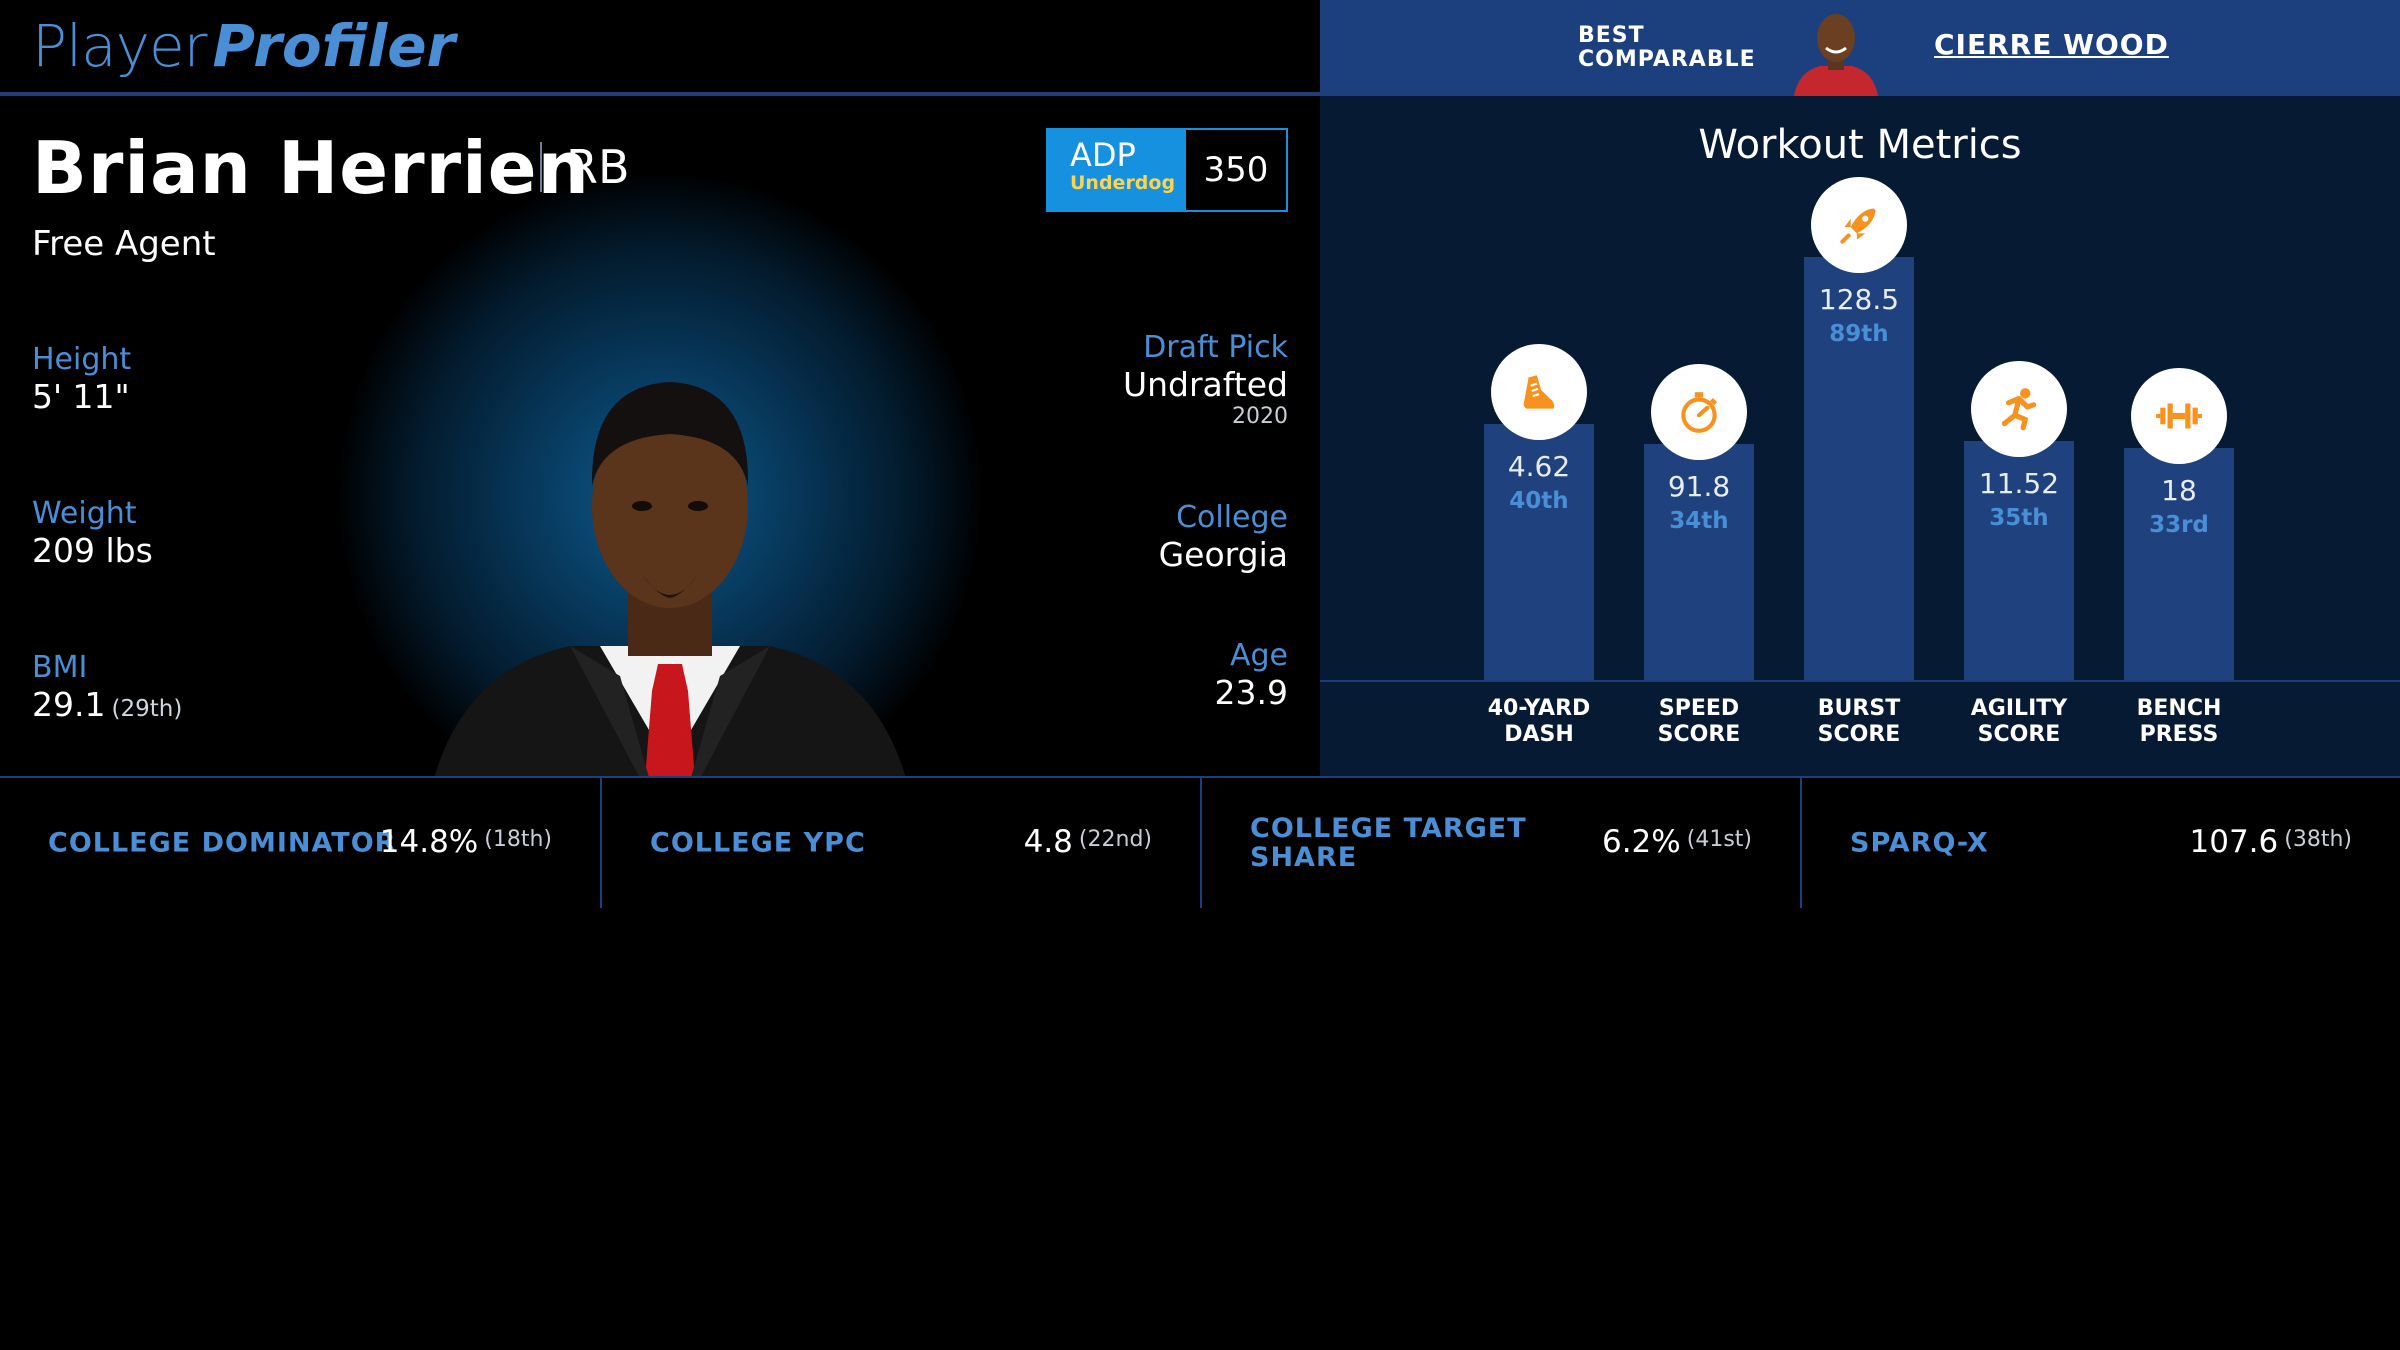 The image size is (2400, 1350). What do you see at coordinates (107, 687) in the screenshot?
I see `bmi-stat: BMI 29.1 (29th)` at bounding box center [107, 687].